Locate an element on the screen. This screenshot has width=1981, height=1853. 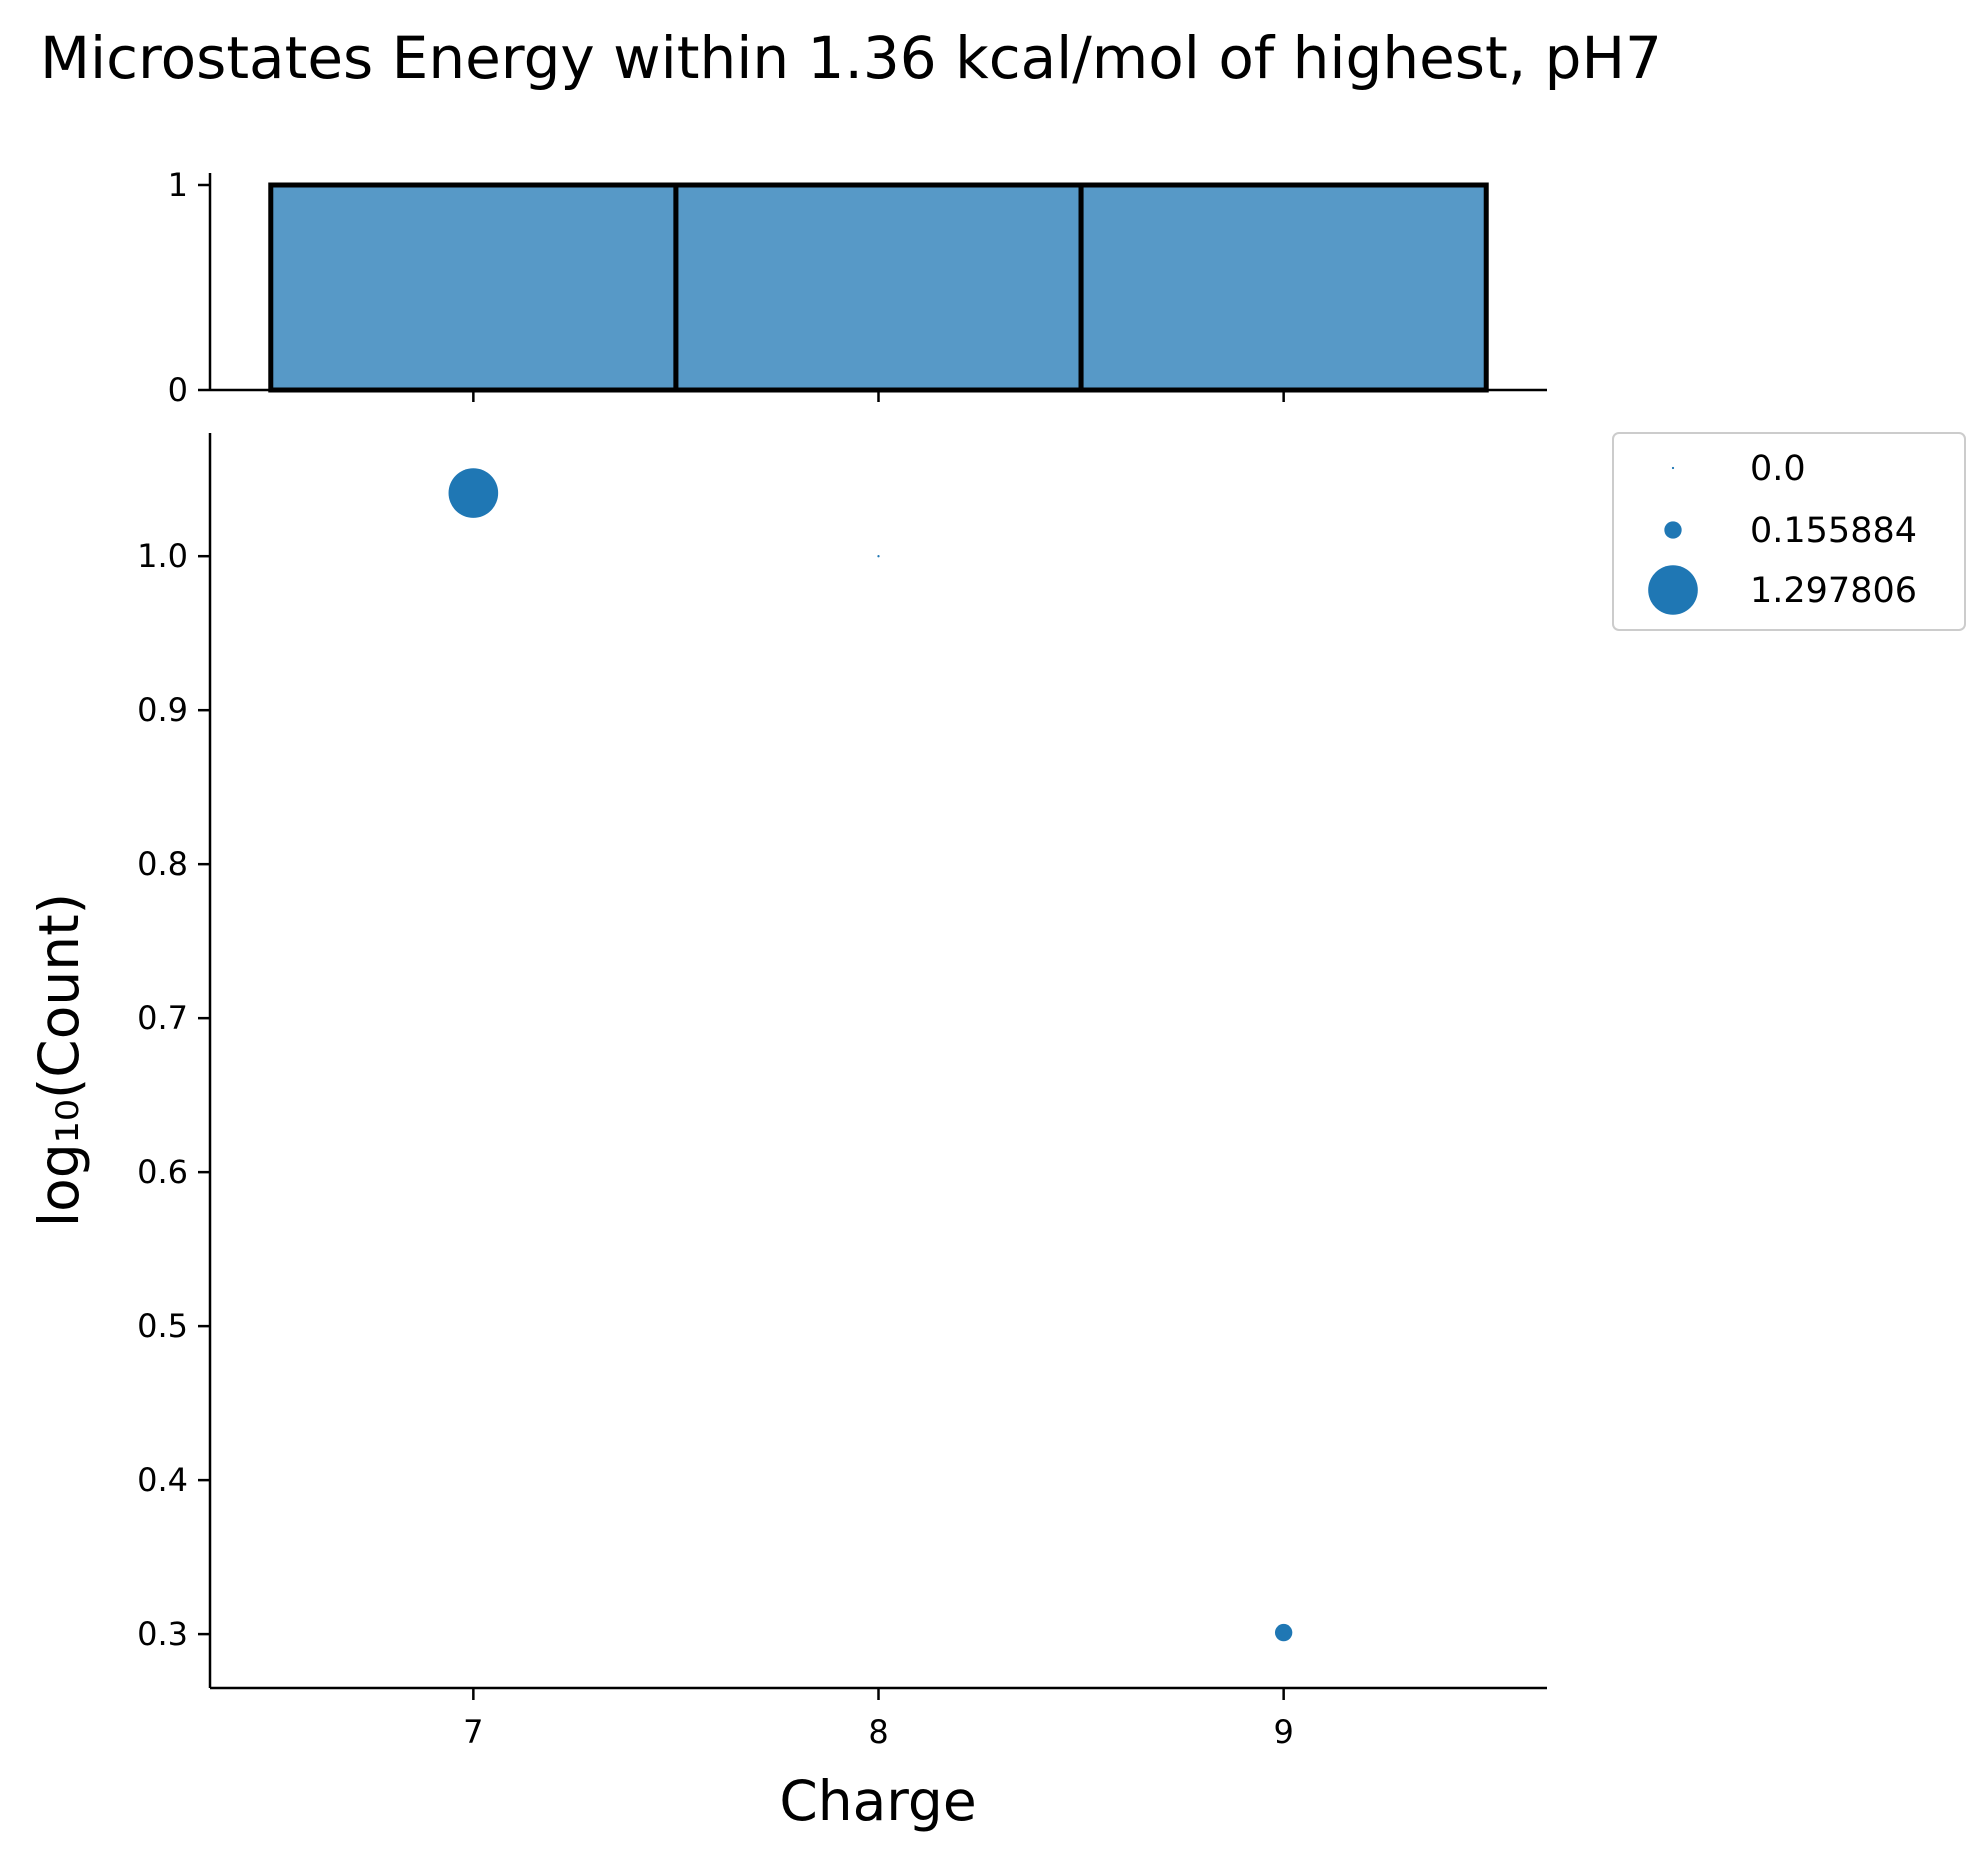
histogram-y-tick-label: 1 is located at coordinates (178, 185).